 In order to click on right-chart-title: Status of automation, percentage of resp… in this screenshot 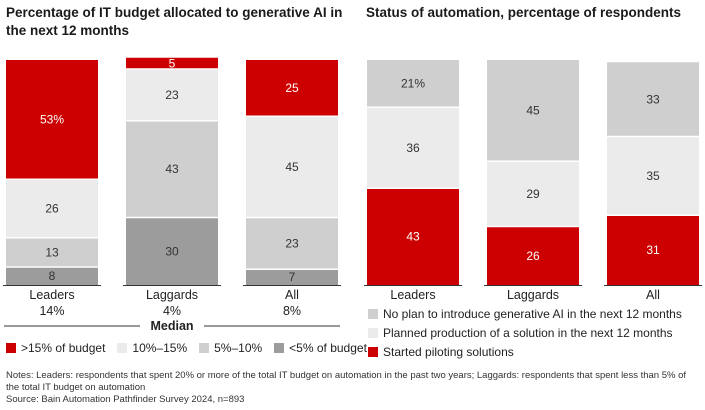, I will do `click(524, 12)`.